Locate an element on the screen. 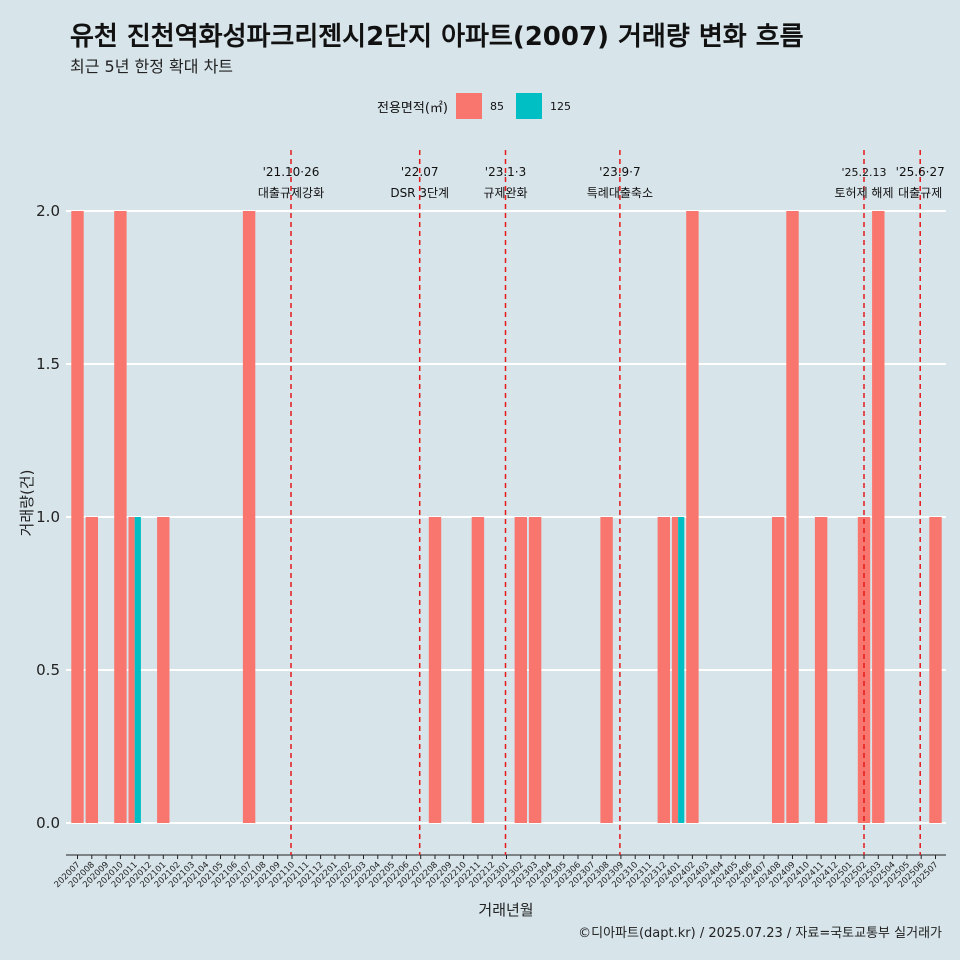 The height and width of the screenshot is (960, 960). event-date-label: '25.2.13 is located at coordinates (863, 172).